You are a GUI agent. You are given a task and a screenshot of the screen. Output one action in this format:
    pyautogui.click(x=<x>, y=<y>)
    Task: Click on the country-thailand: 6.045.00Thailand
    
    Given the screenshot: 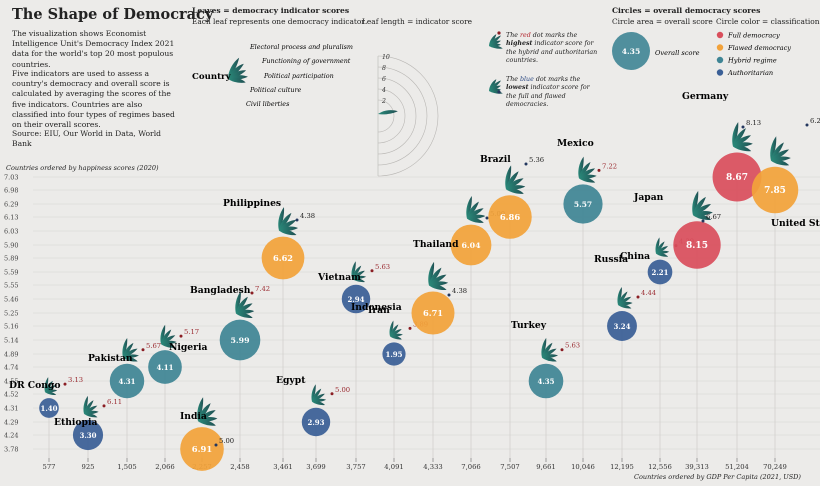 What is the action you would take?
    pyautogui.click(x=459, y=327)
    